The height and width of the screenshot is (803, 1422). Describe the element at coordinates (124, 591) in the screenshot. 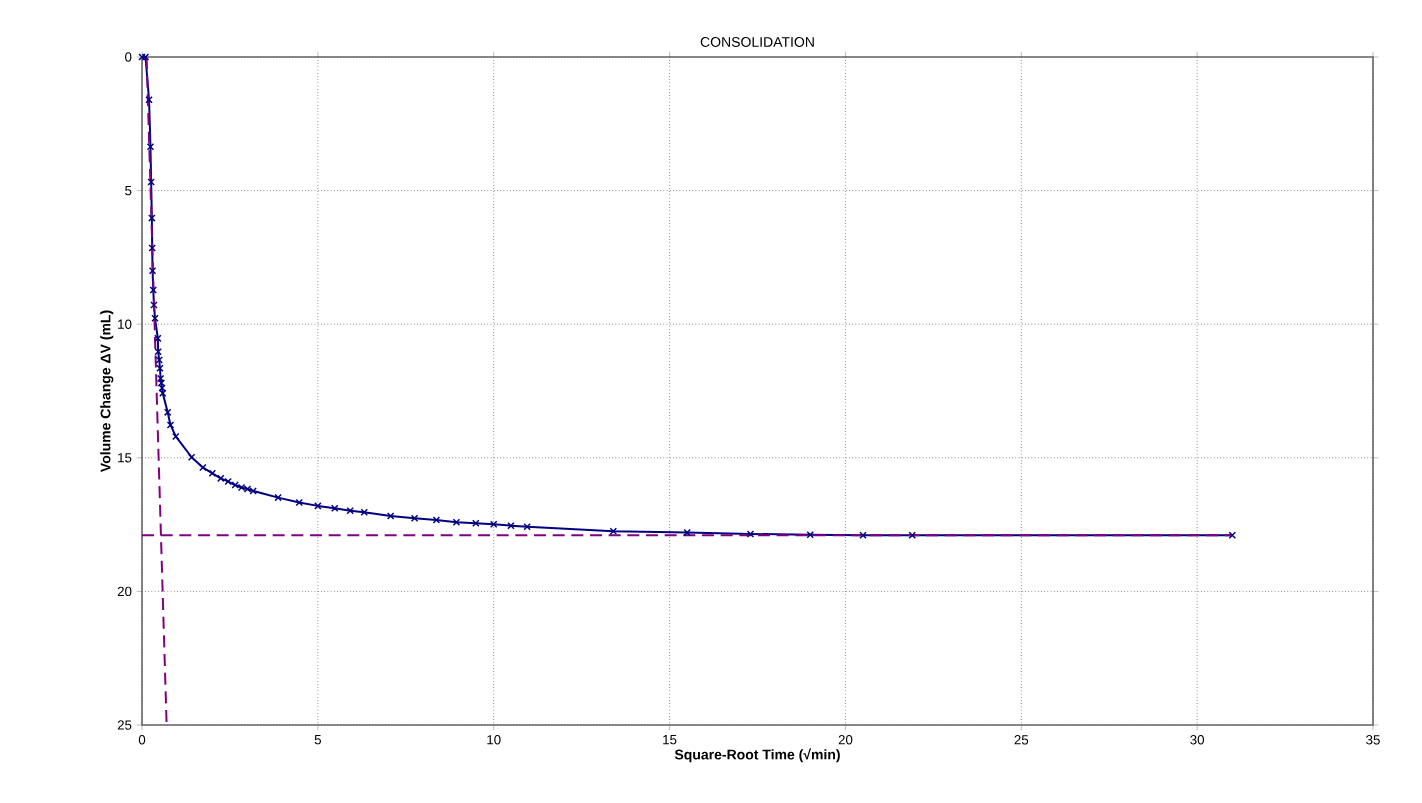

I see `y-tick-label: 20` at that location.